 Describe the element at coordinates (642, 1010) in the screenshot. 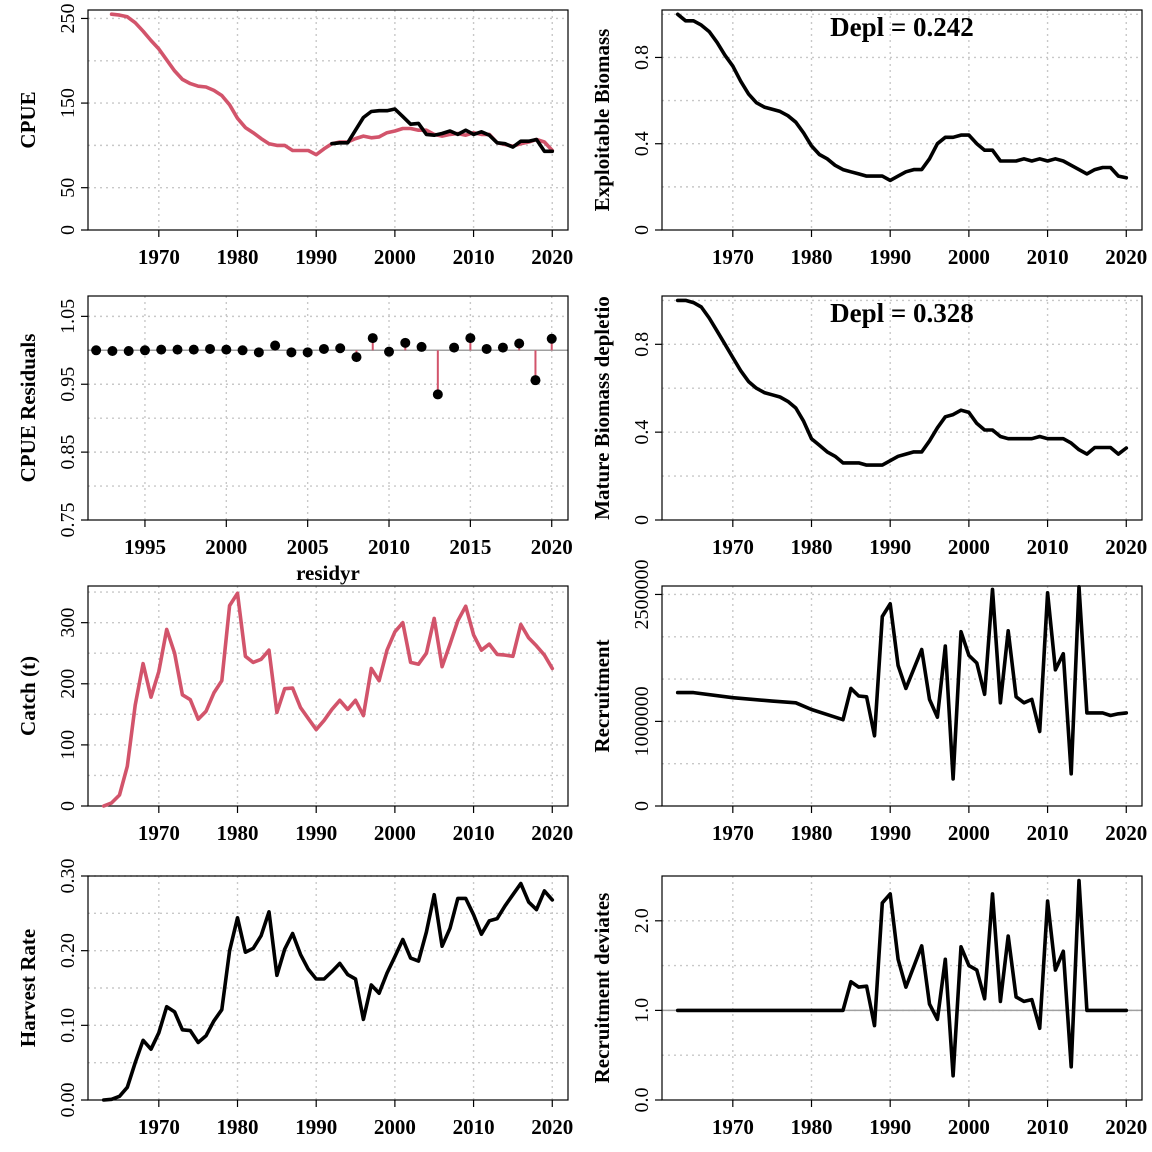

I see `y-tick-label: 1.0` at that location.